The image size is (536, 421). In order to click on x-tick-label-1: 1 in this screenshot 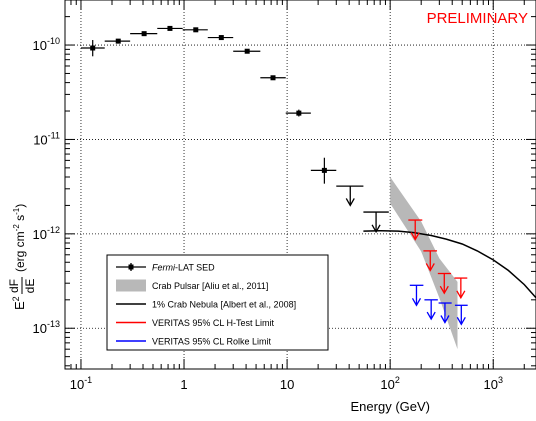, I will do `click(183, 384)`.